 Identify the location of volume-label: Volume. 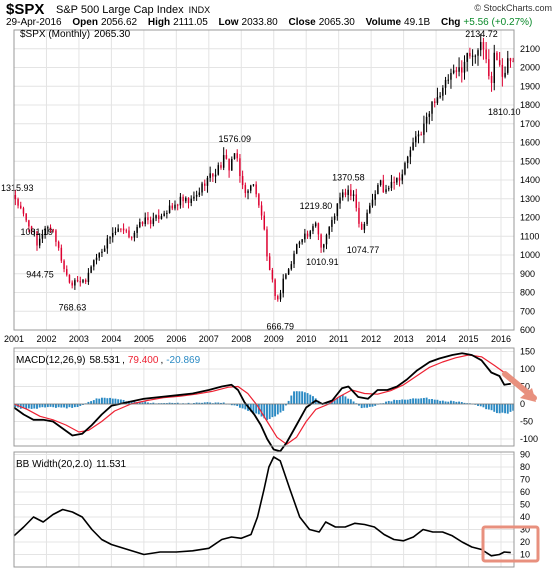
(383, 22).